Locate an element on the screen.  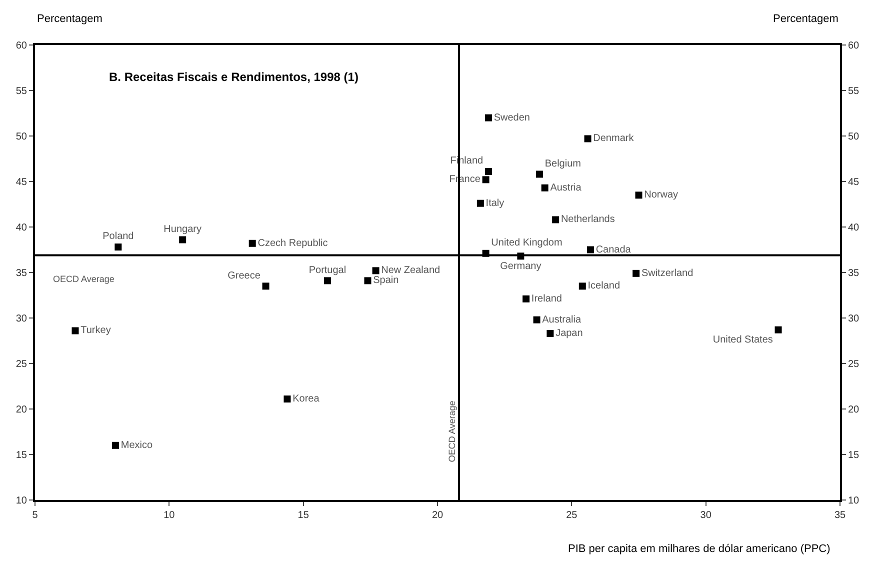
data-label: Czech Republic is located at coordinates (293, 243).